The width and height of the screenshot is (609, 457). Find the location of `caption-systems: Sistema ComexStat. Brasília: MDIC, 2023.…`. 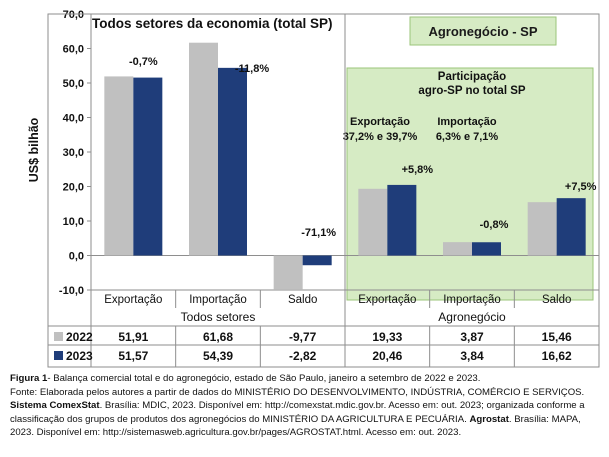

caption-systems: Sistema ComexStat. Brasília: MDIC, 2023.… is located at coordinates (306, 419).